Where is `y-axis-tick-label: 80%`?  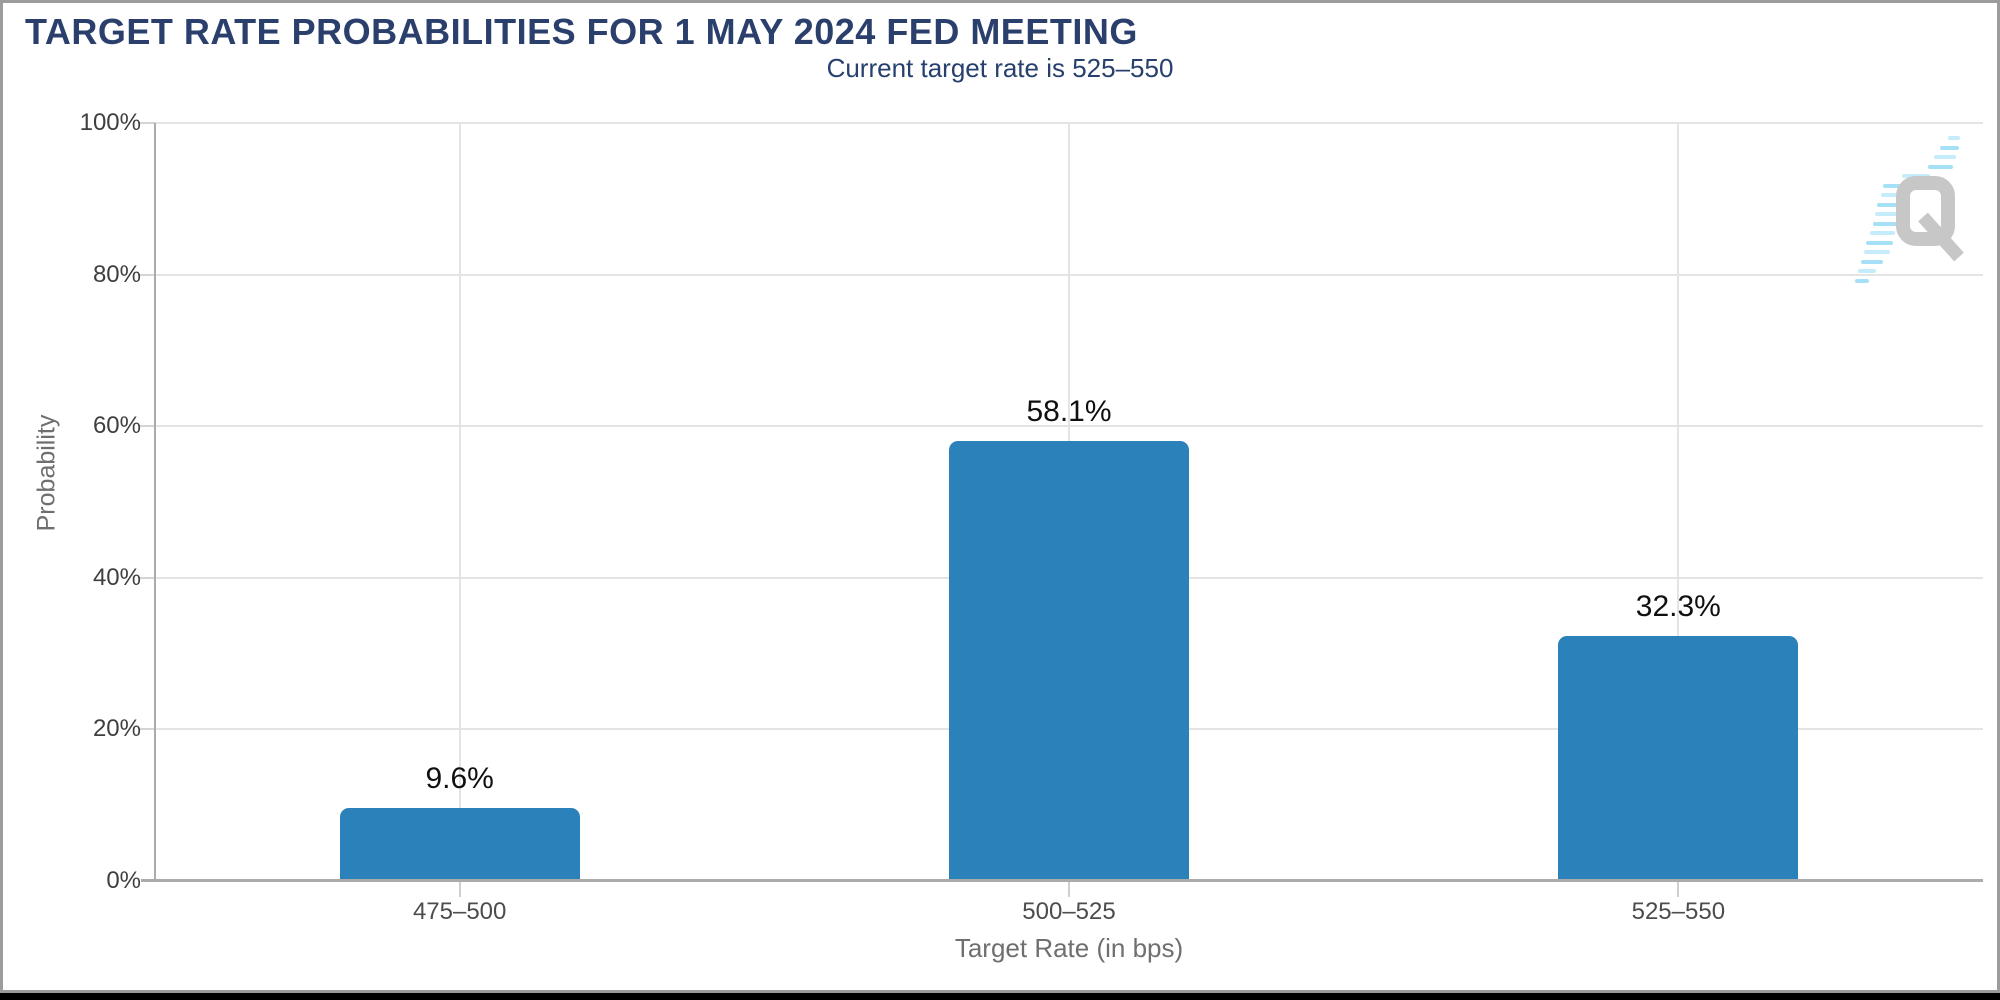 y-axis-tick-label: 80% is located at coordinates (116, 274).